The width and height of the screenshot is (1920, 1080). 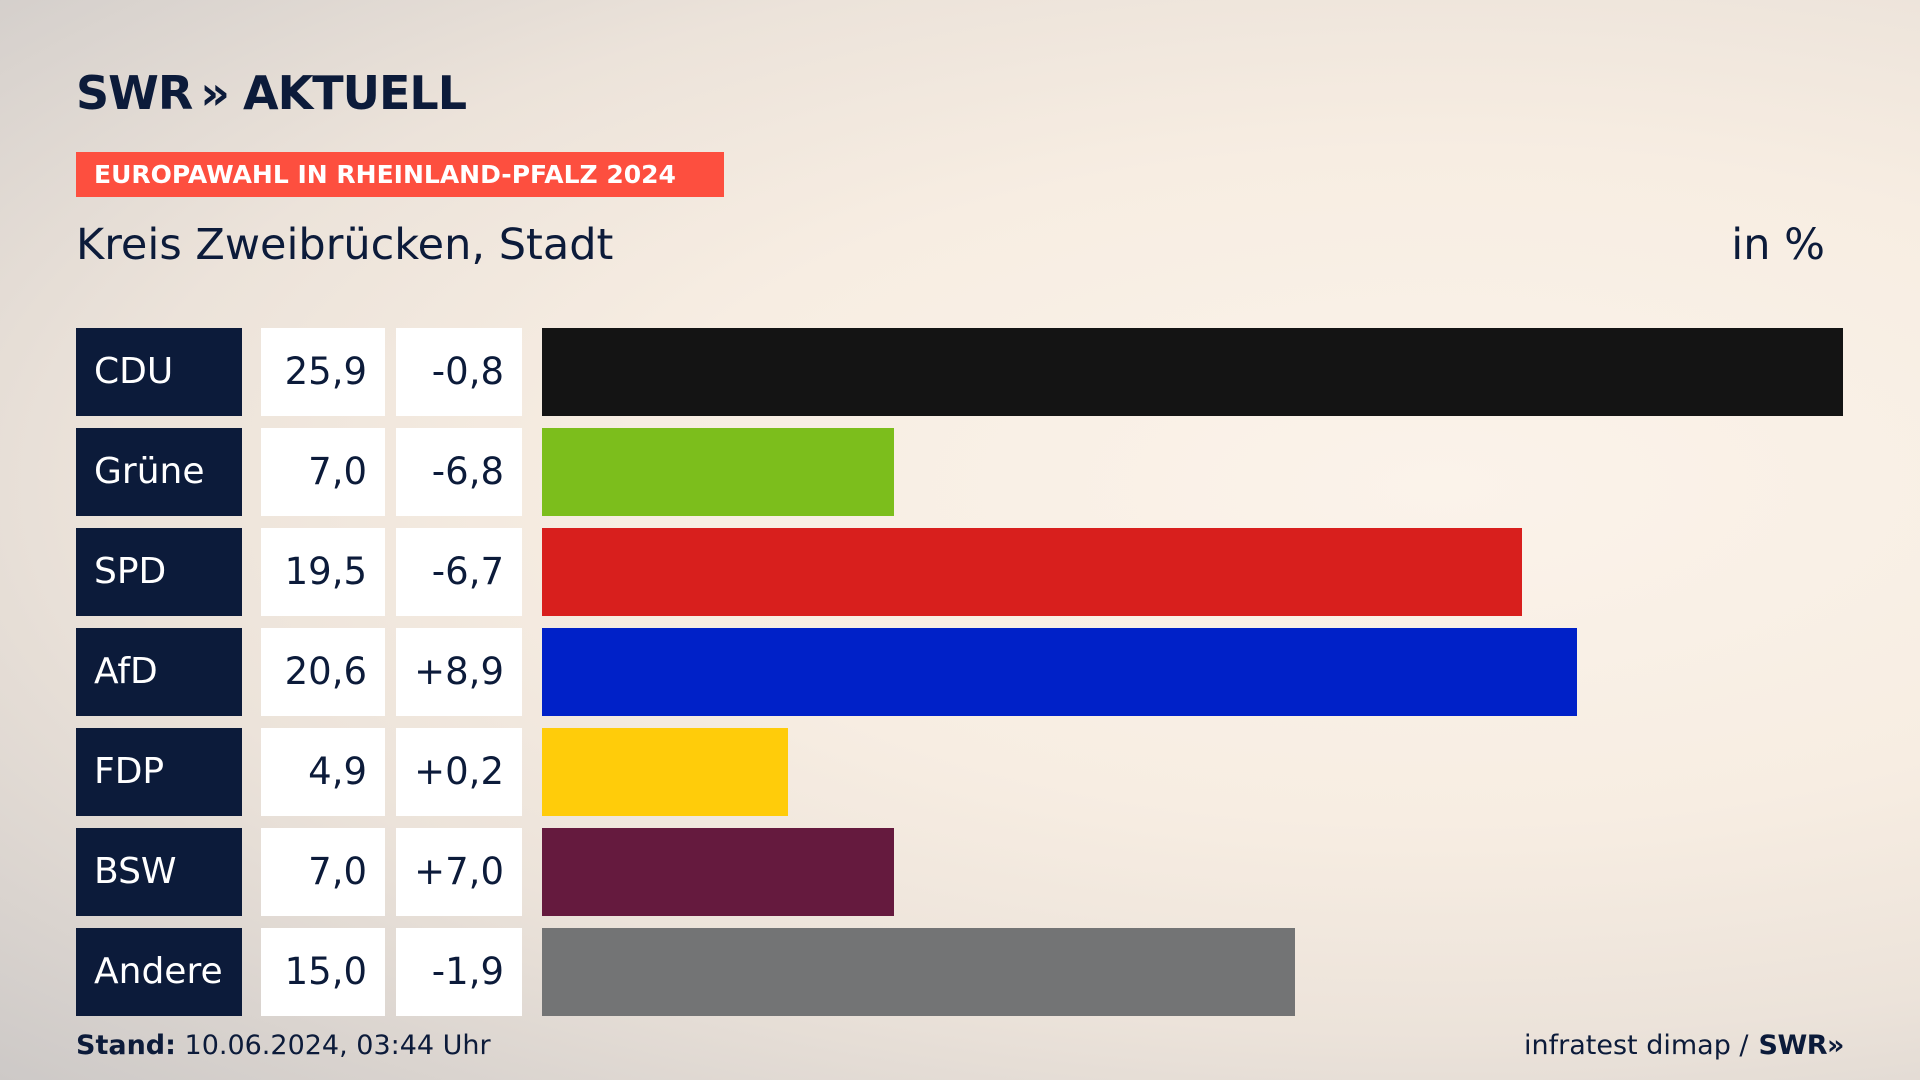 What do you see at coordinates (1778, 245) in the screenshot?
I see `unit-label: in %` at bounding box center [1778, 245].